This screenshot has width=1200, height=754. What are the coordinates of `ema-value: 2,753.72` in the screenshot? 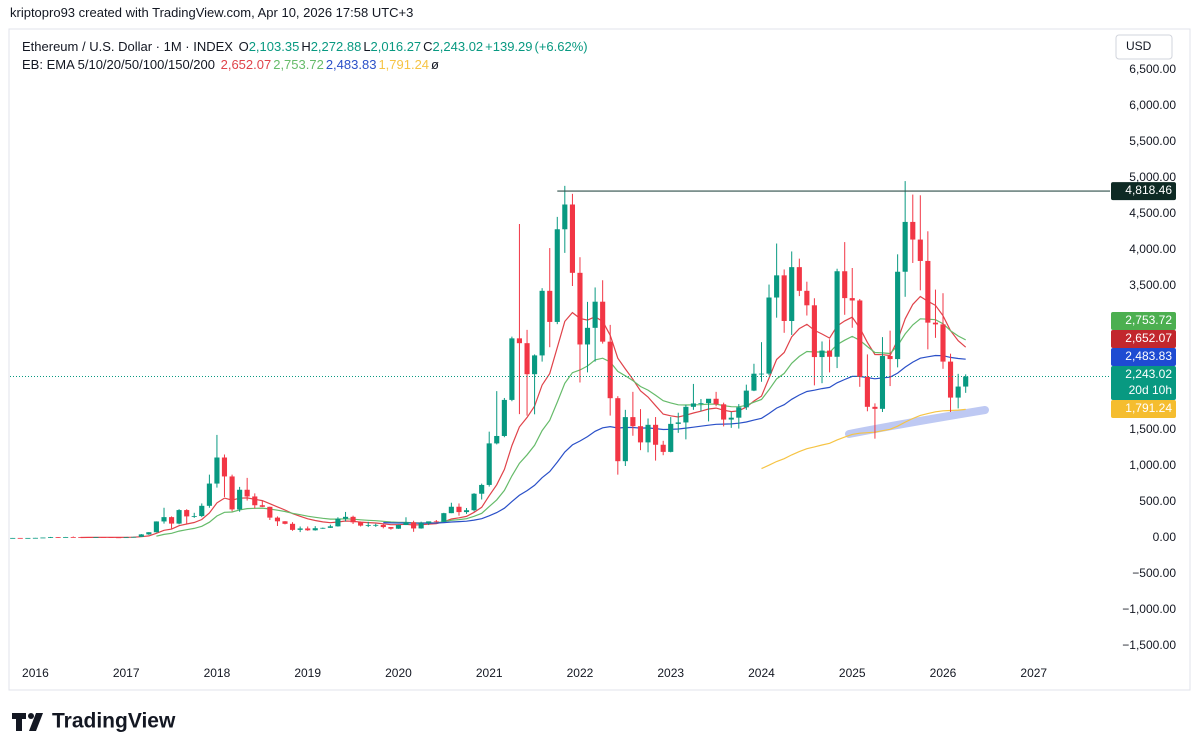 It's located at (298, 64).